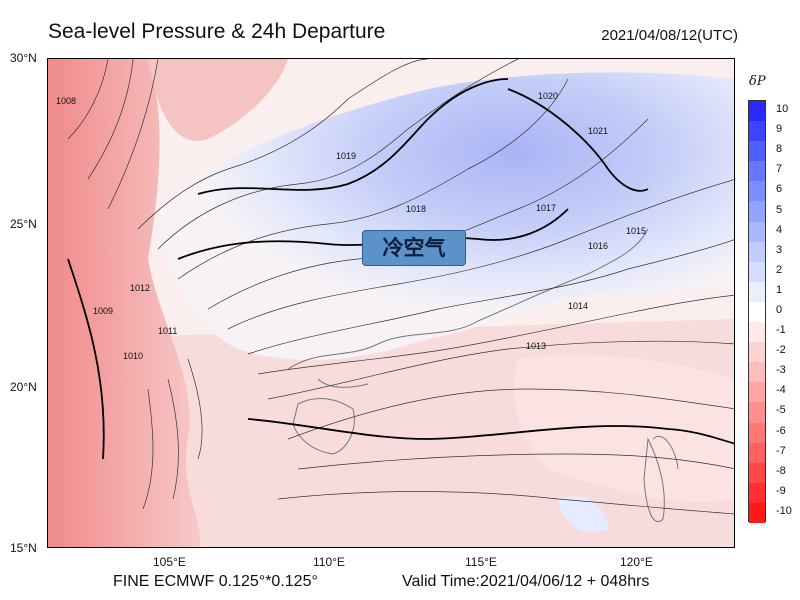 The image size is (800, 600). I want to click on colorbar-label: 10, so click(782, 109).